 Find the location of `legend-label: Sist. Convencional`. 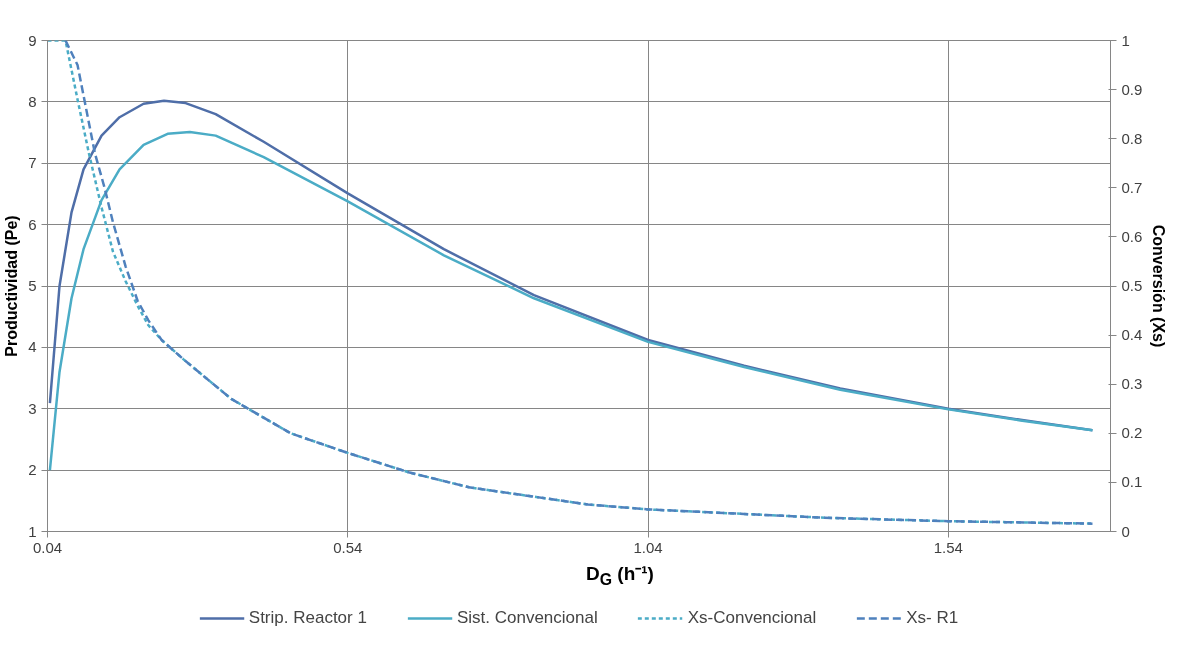

legend-label: Sist. Convencional is located at coordinates (527, 617).